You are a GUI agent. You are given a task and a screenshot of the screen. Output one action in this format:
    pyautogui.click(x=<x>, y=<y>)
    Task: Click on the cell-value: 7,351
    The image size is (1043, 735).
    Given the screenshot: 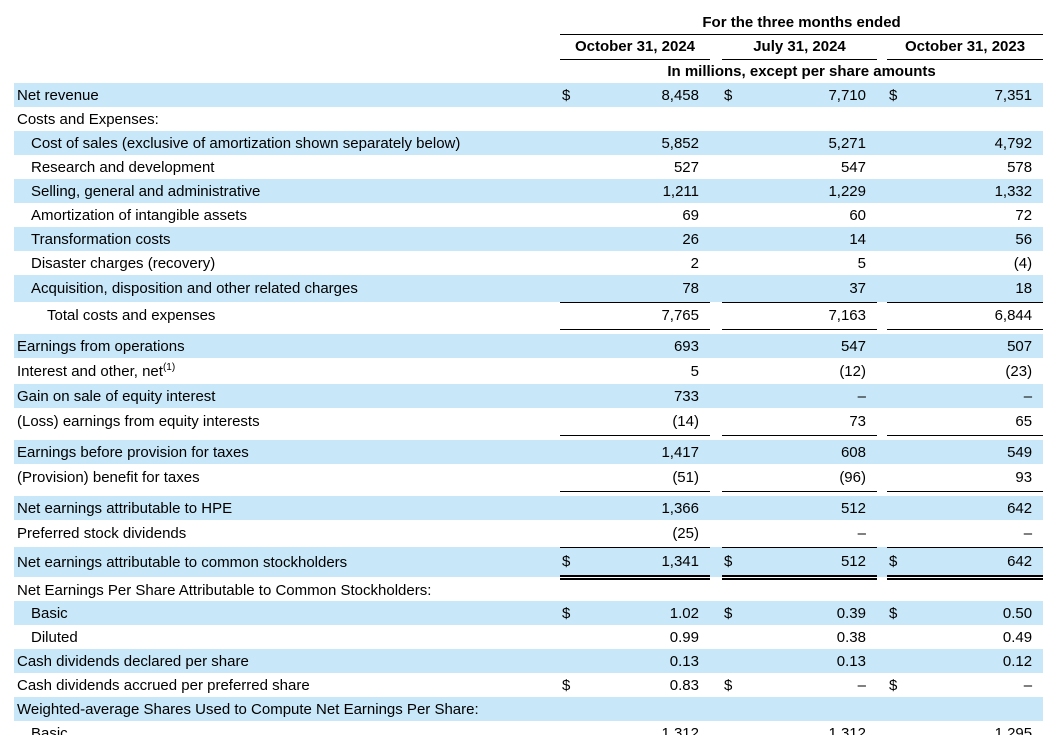 What is the action you would take?
    pyautogui.click(x=977, y=95)
    